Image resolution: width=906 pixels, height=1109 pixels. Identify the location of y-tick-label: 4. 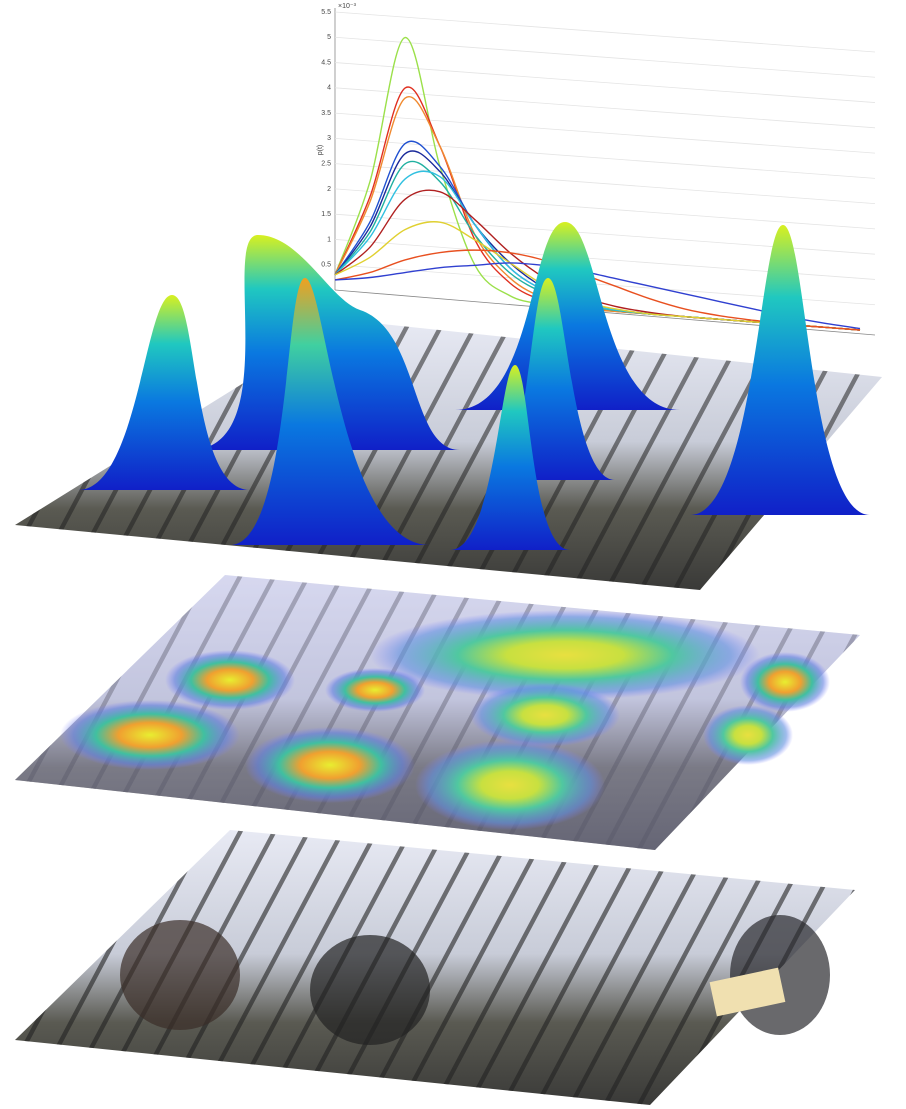
(329, 88).